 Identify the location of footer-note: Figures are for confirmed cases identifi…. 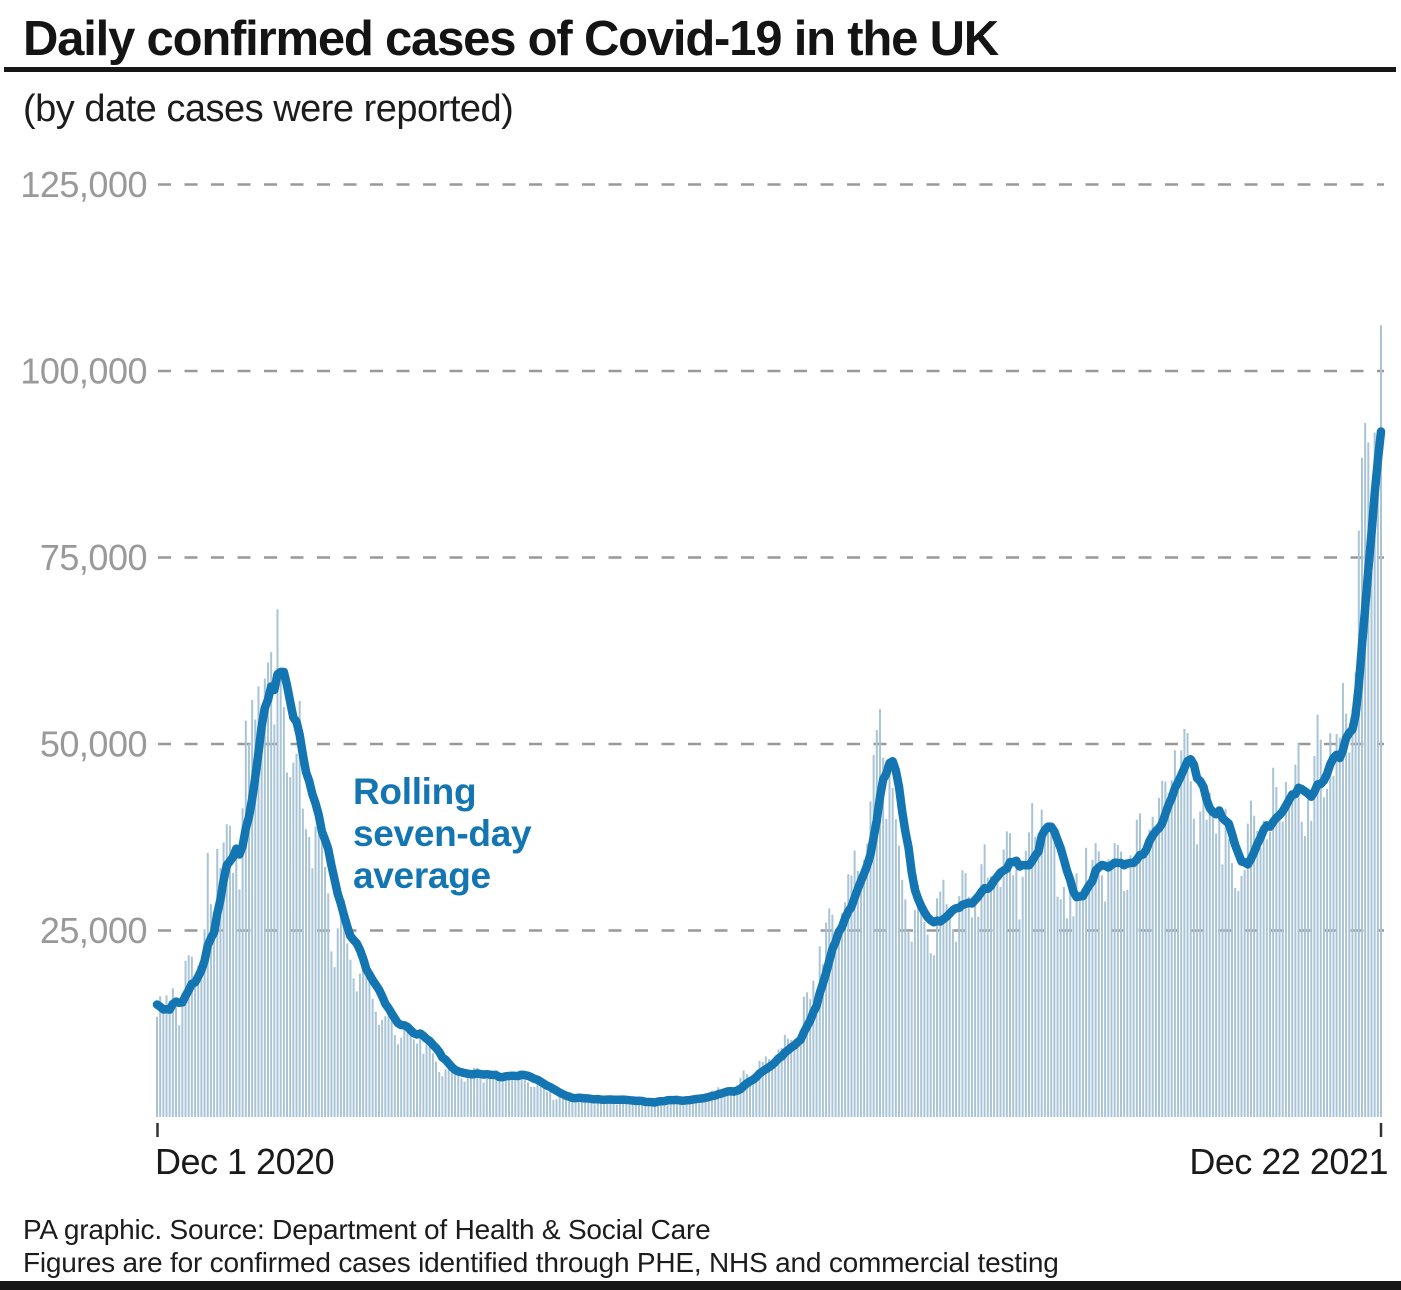
(541, 1262).